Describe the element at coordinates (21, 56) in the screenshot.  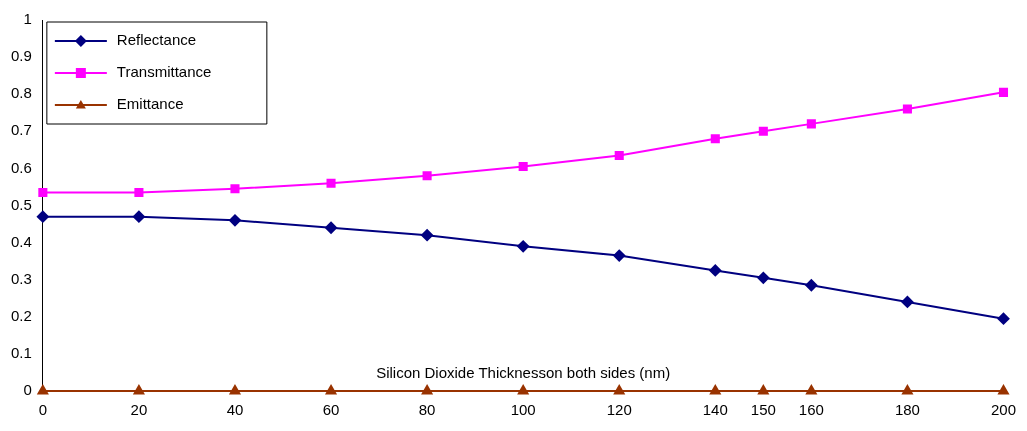
I see `y-tick-label: 0.9` at that location.